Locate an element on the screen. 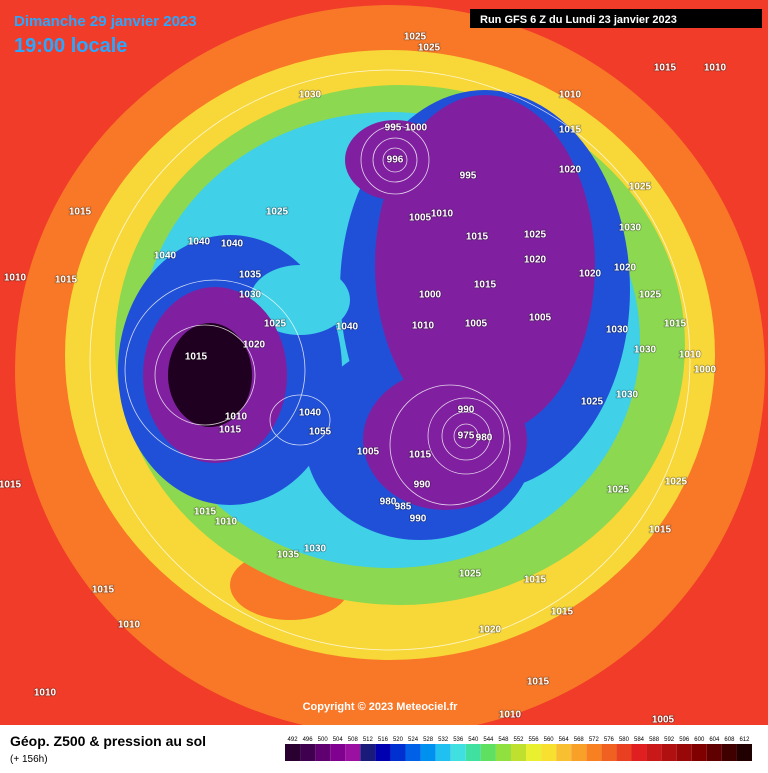 The image size is (768, 773). scale-label: 604 is located at coordinates (714, 740).